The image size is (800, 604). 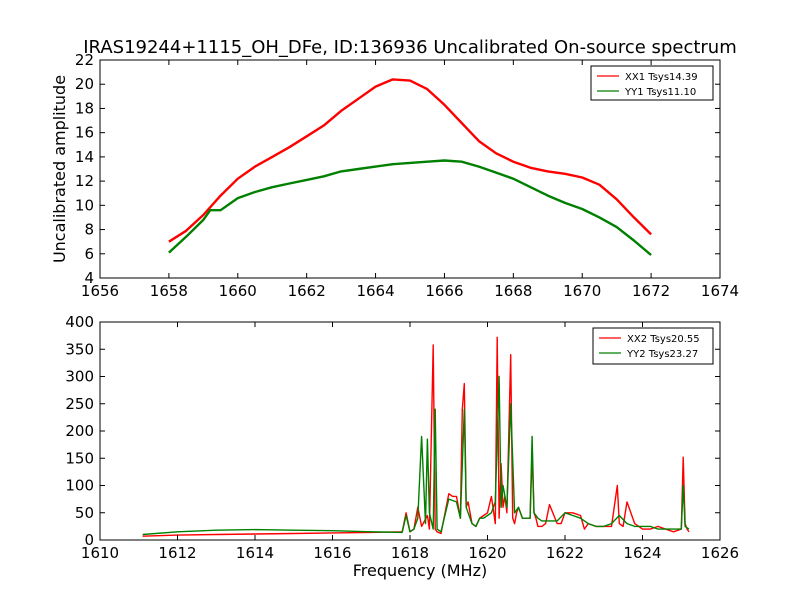 I want to click on y-tick-label: 350, so click(x=79, y=349).